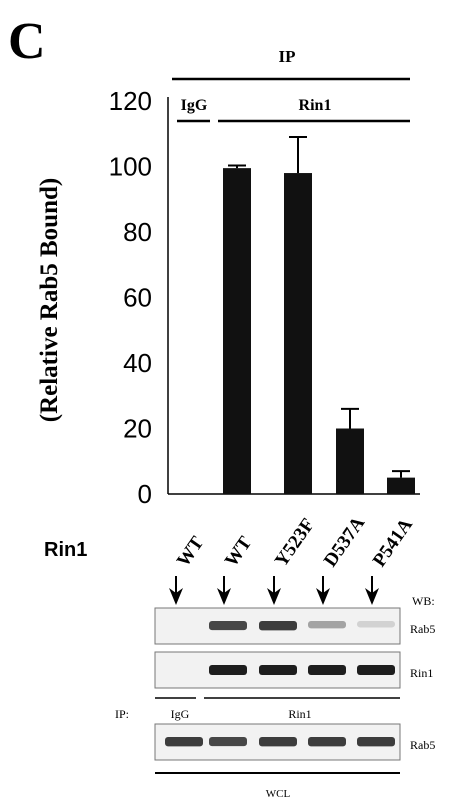 The height and width of the screenshot is (807, 453). Describe the element at coordinates (393, 543) in the screenshot. I see `lane-label: P541A` at that location.